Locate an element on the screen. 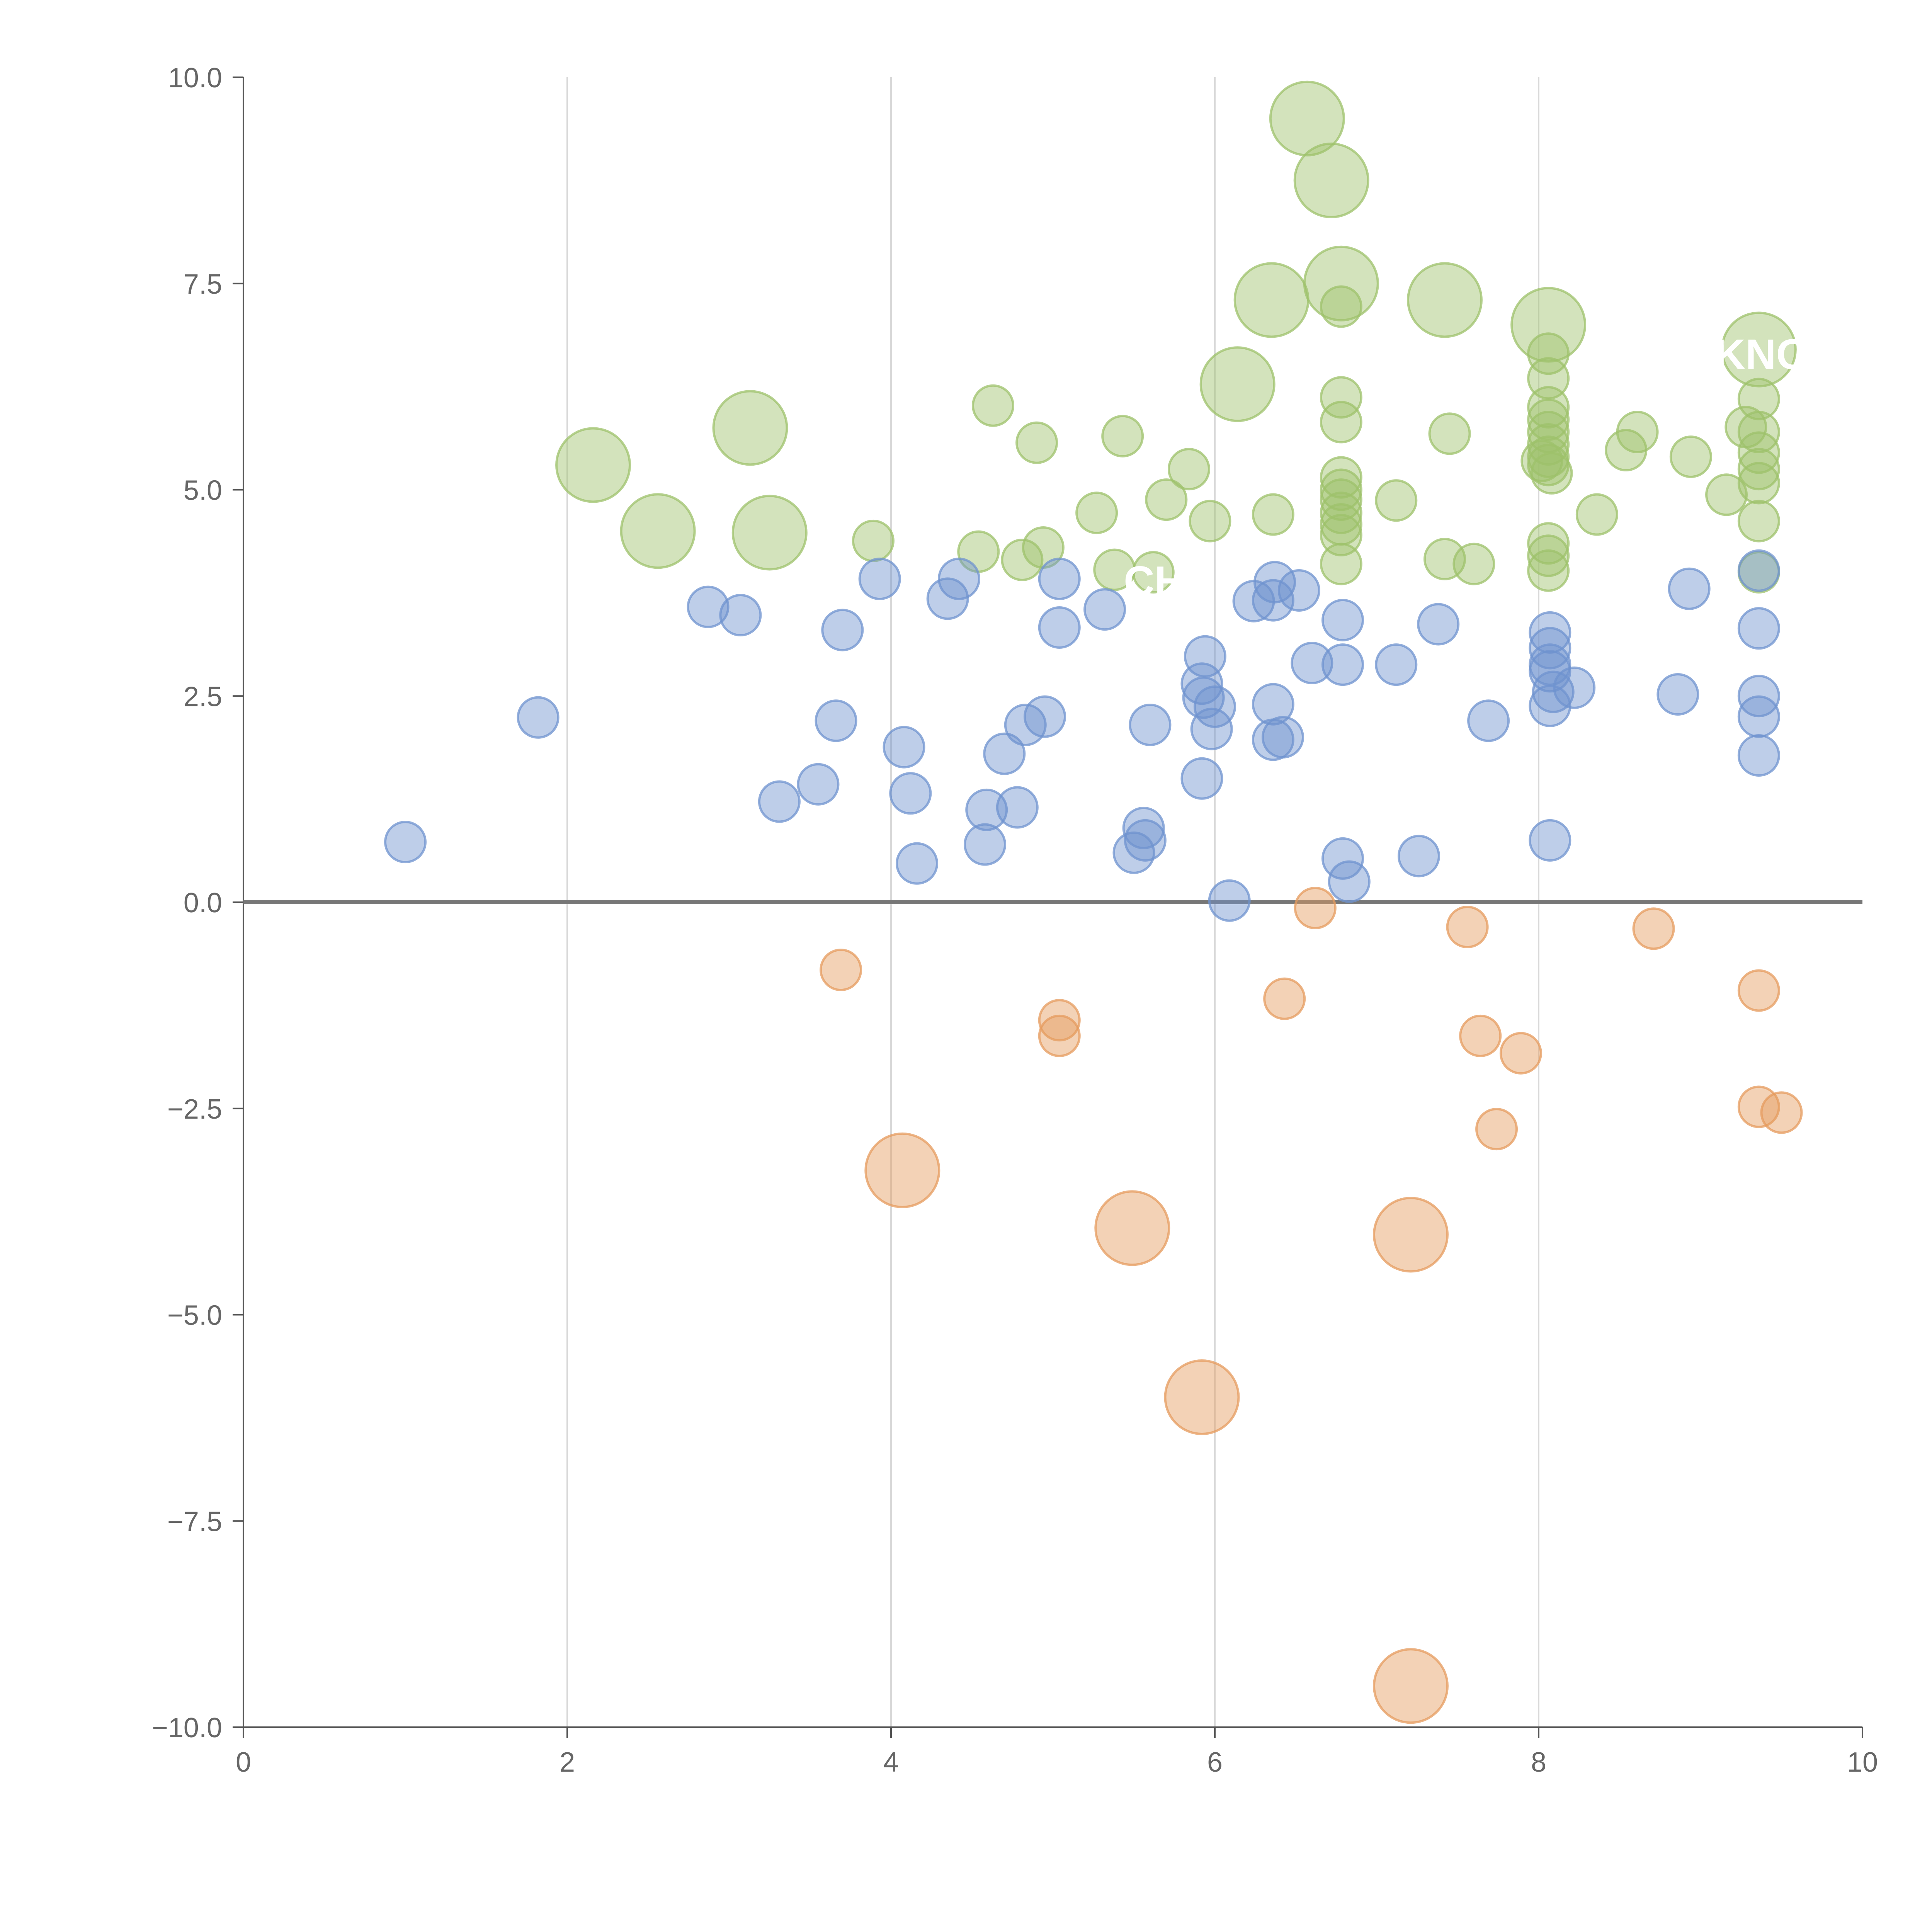 Image resolution: width=1932 pixels, height=1932 pixels. x-tick-label: 2 is located at coordinates (567, 1763).